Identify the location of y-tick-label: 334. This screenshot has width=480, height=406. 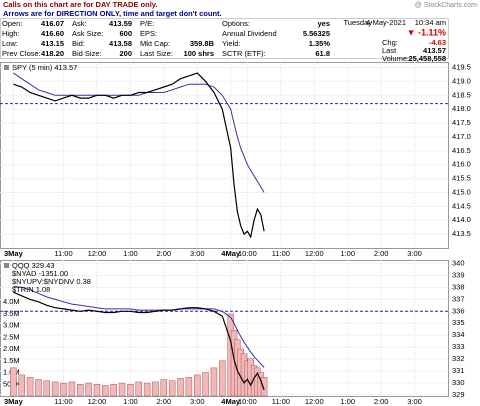
(458, 334).